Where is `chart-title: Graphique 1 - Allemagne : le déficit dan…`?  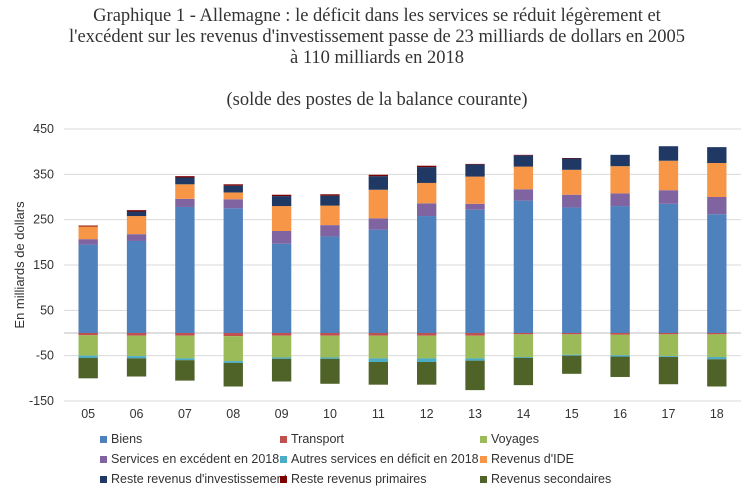 chart-title: Graphique 1 - Allemagne : le déficit dan… is located at coordinates (377, 37).